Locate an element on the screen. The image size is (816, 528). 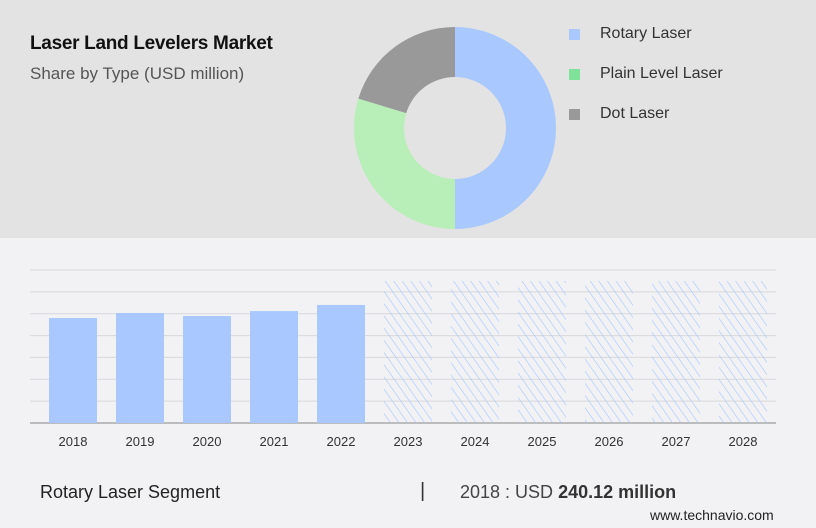
bar-2024 is located at coordinates (475, 351).